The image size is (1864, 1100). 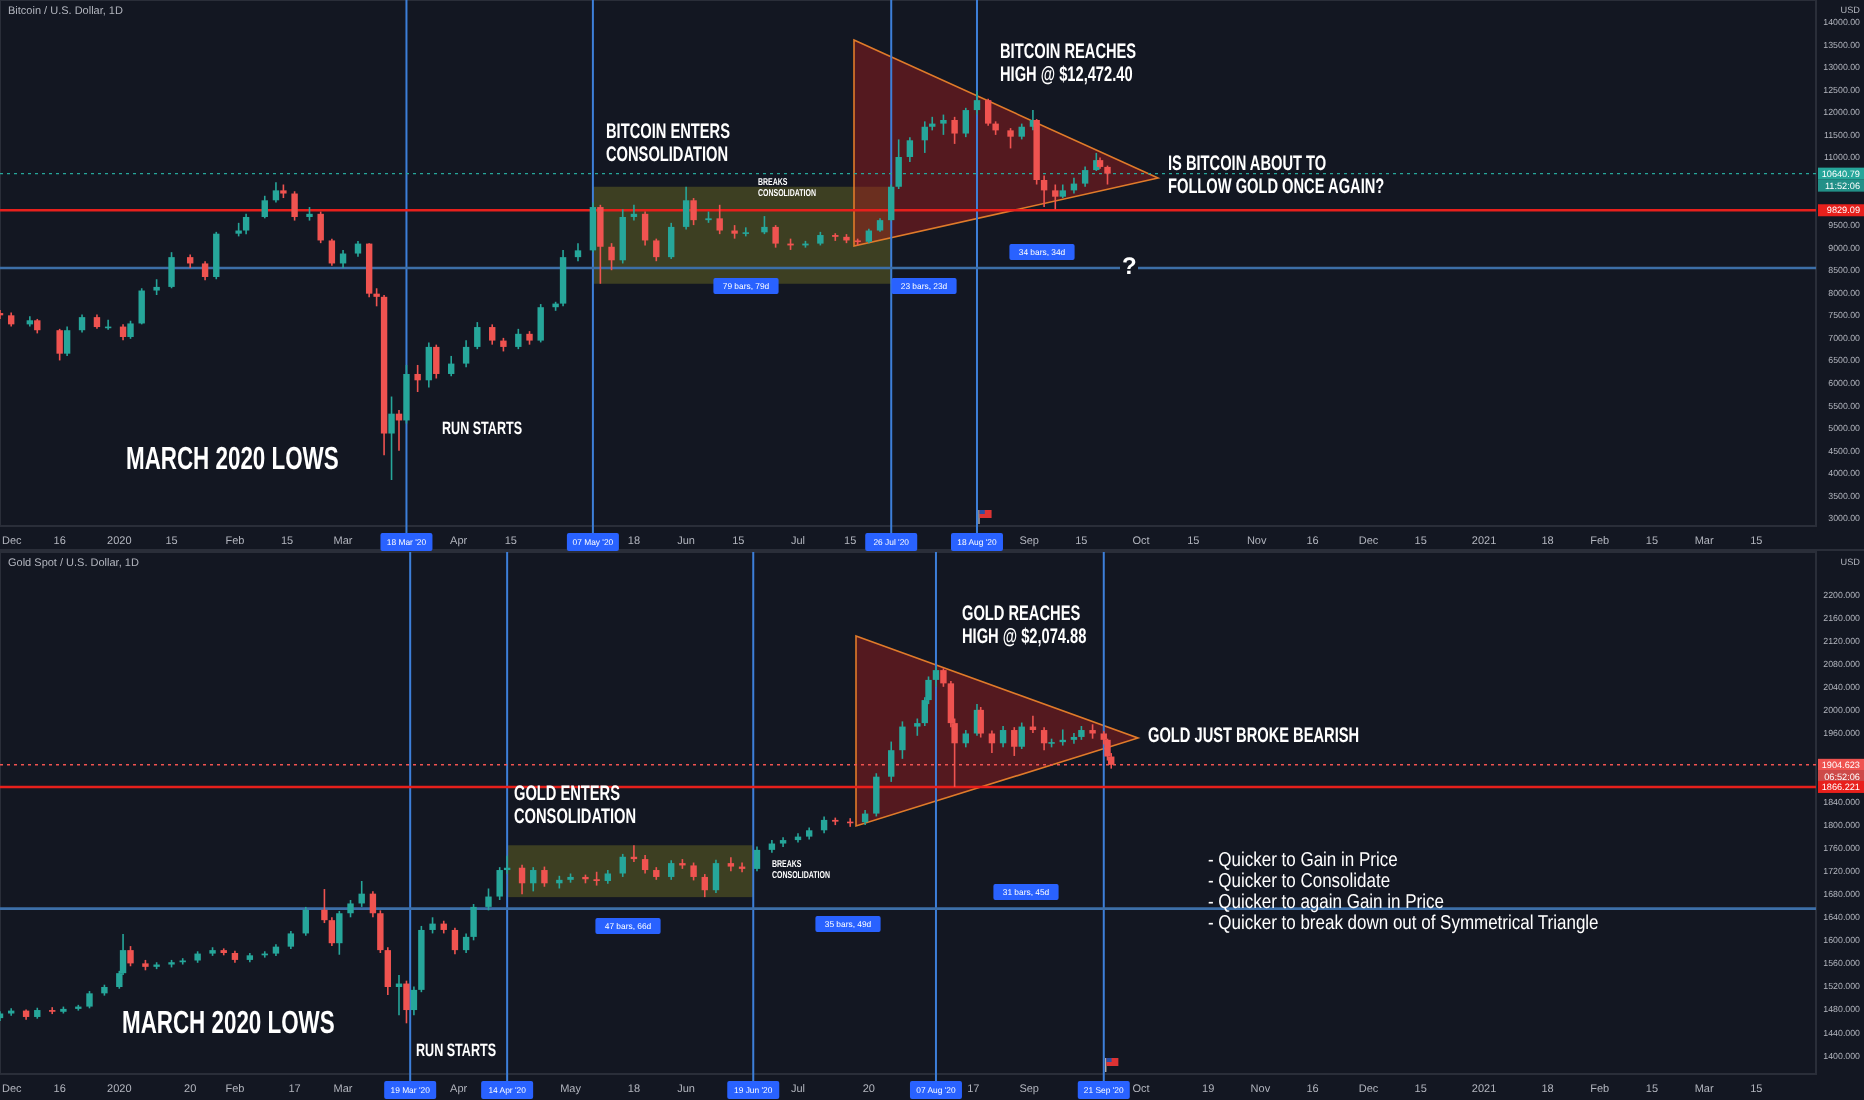 I want to click on annotation: BITCOIN REACHES HIGH @ $12,472.40, so click(x=1068, y=63).